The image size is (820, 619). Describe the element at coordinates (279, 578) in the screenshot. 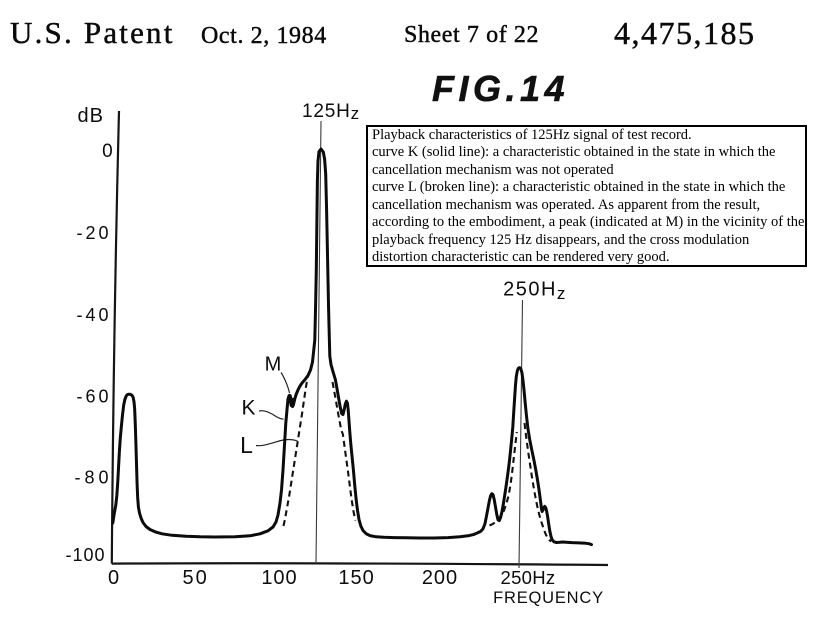

I see `svg-text: 100` at that location.